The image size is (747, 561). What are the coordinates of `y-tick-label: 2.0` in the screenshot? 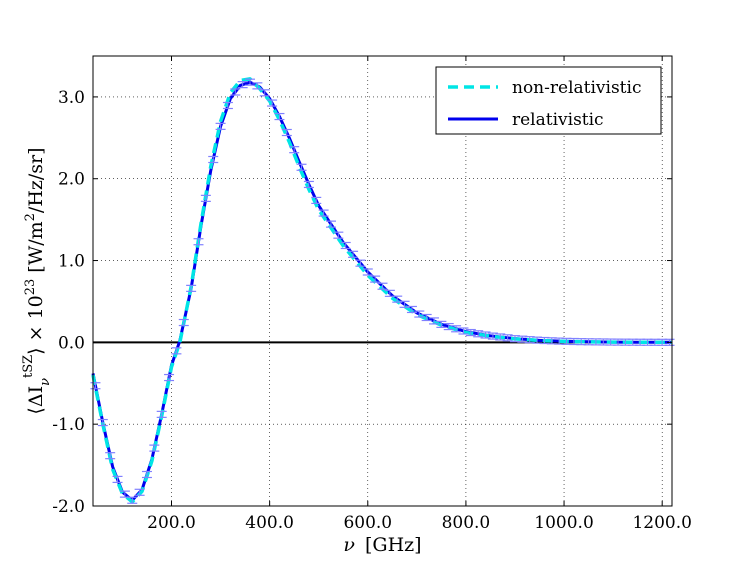 It's located at (71, 180).